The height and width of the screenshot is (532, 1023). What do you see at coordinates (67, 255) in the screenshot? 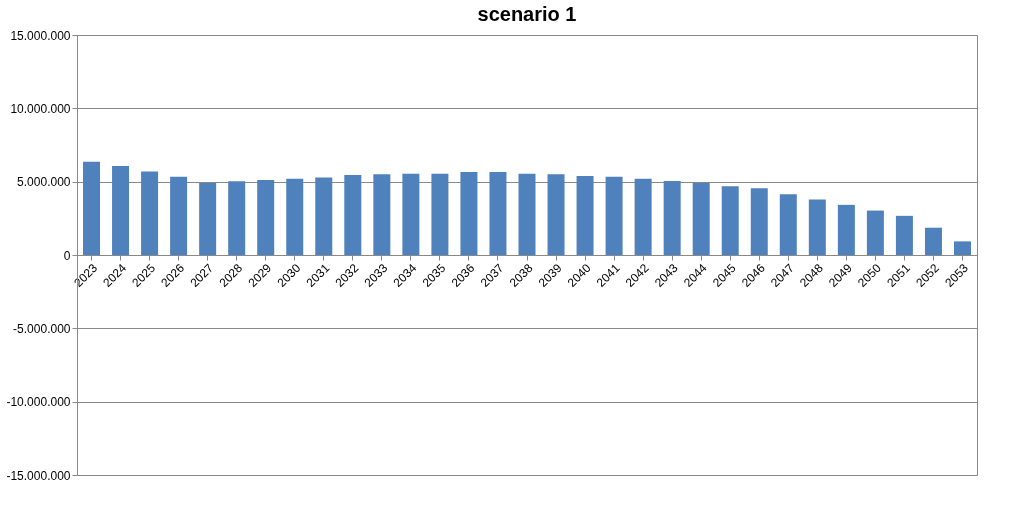
I see `y-tick-label: 0` at bounding box center [67, 255].